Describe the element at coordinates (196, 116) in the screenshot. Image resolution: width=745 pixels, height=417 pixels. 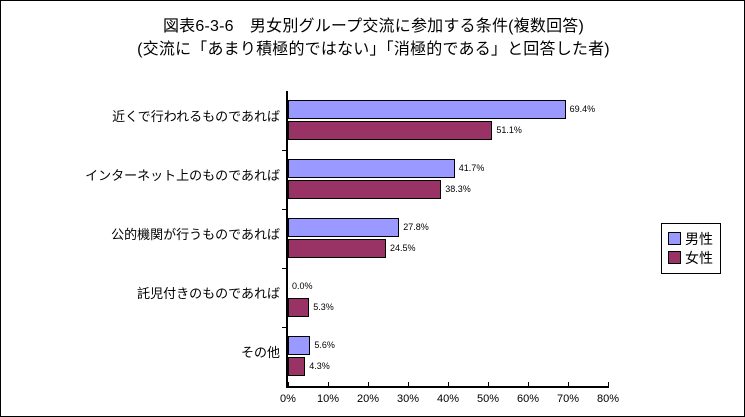
I see `category-label: 近くで行われるものであれば` at that location.